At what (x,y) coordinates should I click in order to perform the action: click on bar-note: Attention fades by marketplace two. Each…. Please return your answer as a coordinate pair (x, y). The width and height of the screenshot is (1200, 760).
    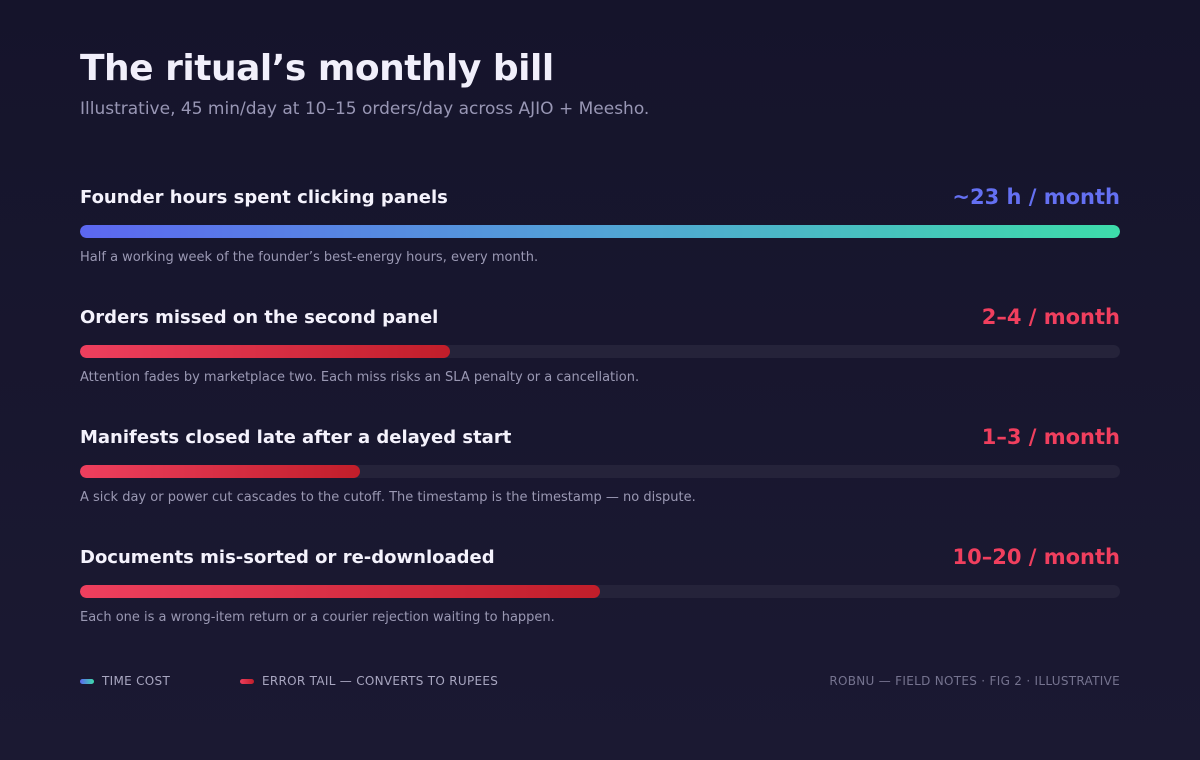
    Looking at the image, I should click on (360, 377).